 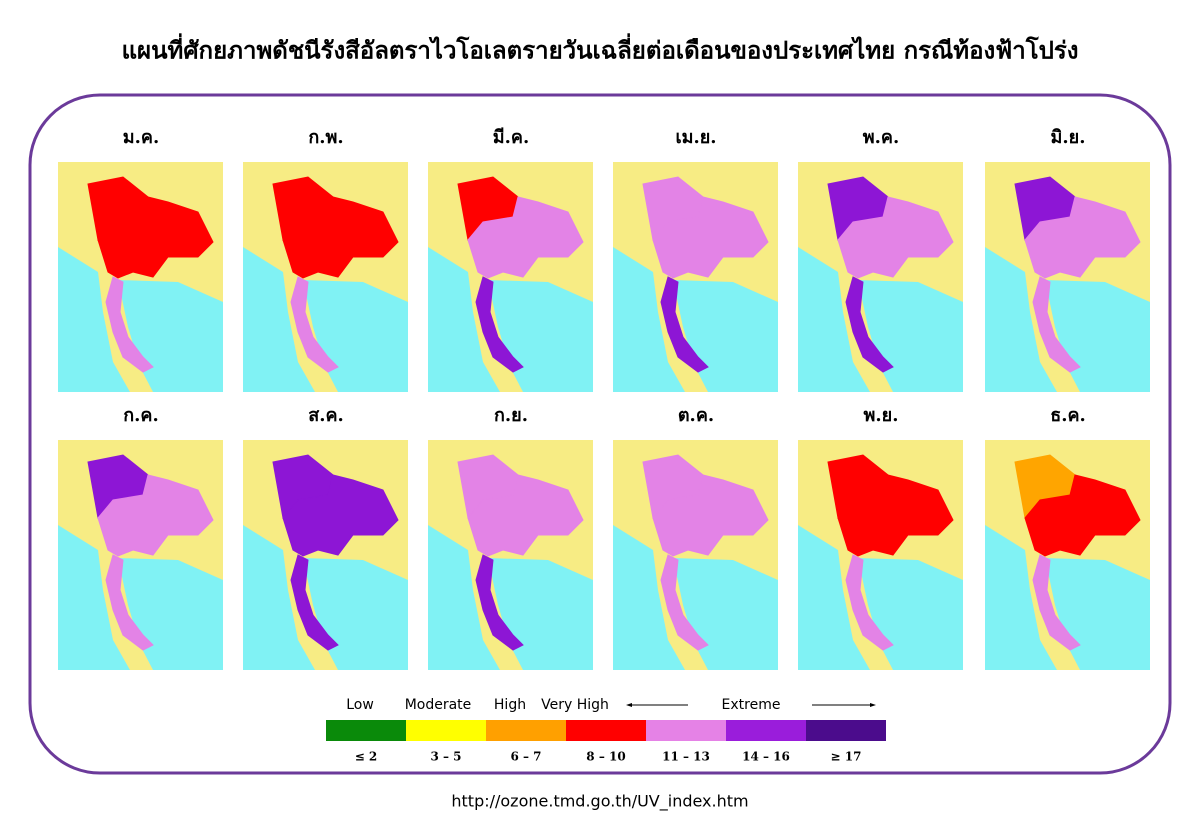 I want to click on source-url: http://ozone.tmd.go.th/UV_index.htm, so click(x=599, y=802).